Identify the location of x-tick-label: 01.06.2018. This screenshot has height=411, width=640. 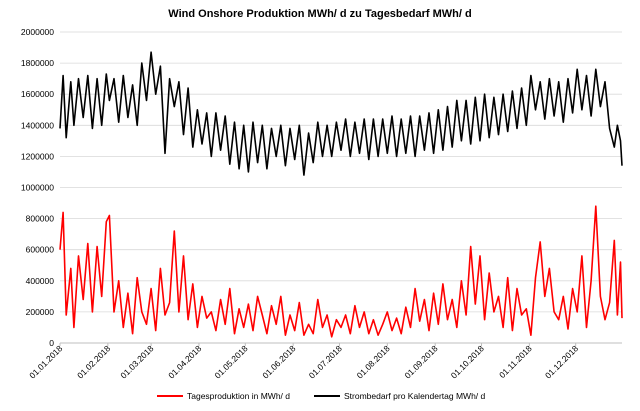
(278, 361).